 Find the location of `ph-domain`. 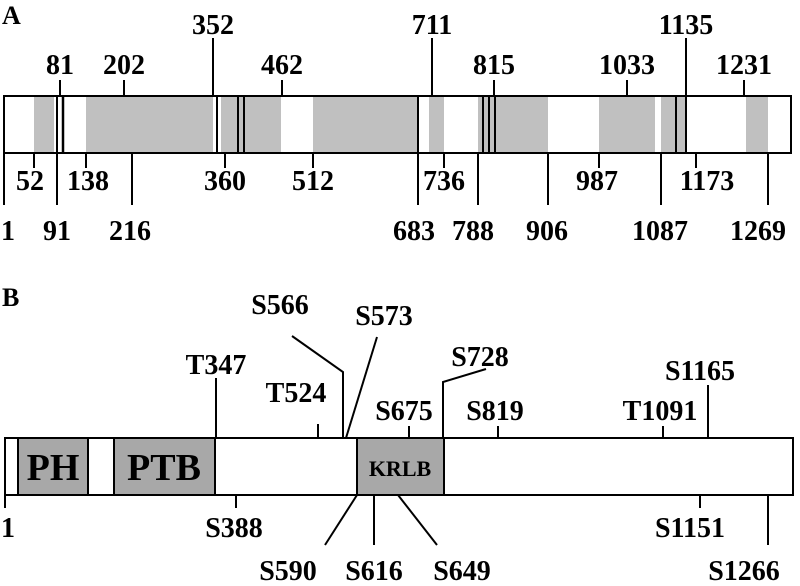

ph-domain is located at coordinates (53, 466).